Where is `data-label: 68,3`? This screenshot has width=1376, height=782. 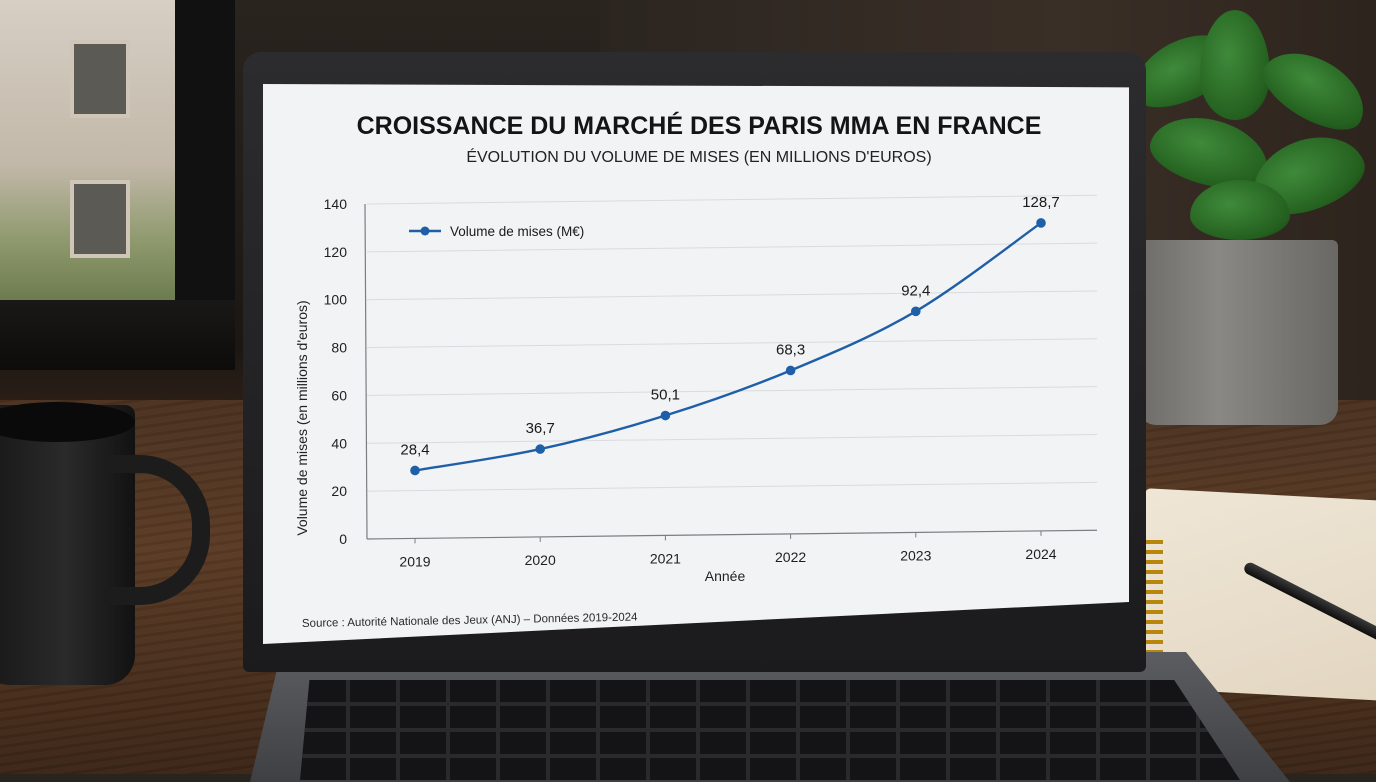
data-label: 68,3 is located at coordinates (790, 349).